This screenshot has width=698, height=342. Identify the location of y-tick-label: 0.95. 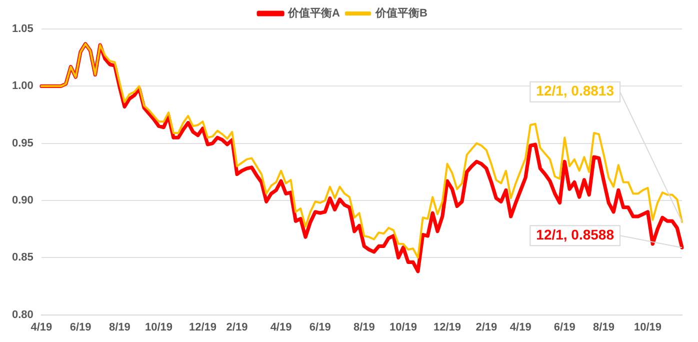
(23, 143).